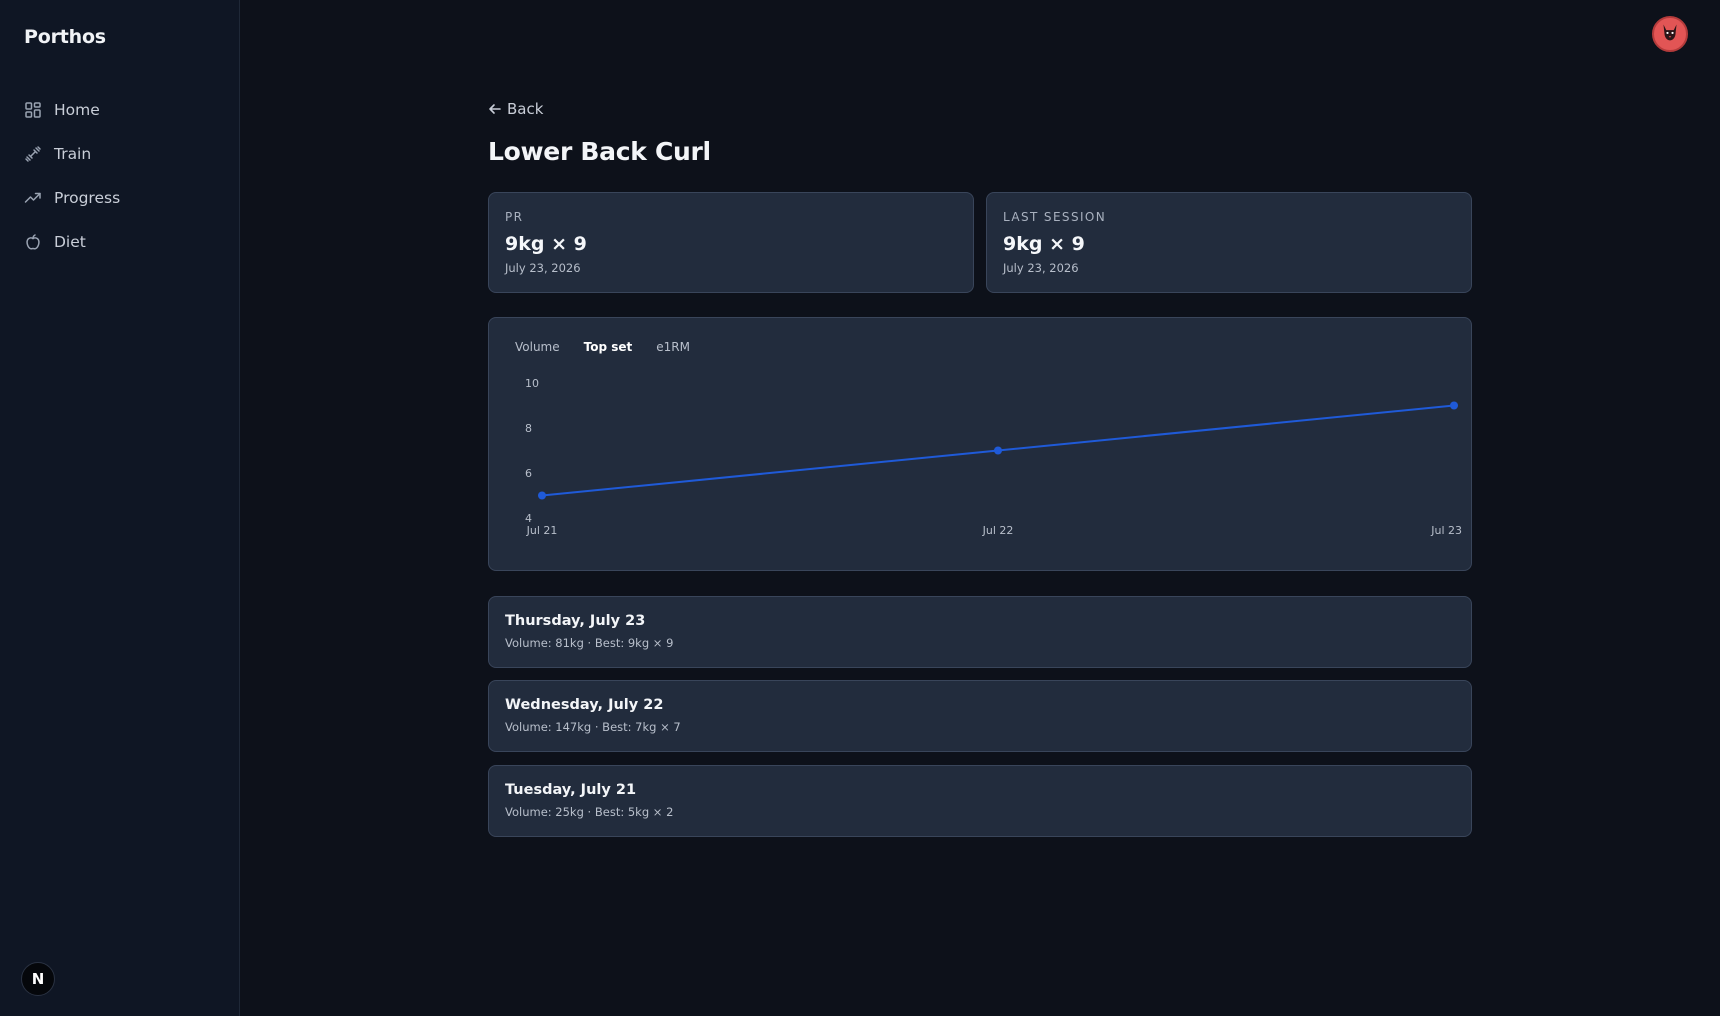 The image size is (1720, 1016). What do you see at coordinates (525, 109) in the screenshot?
I see `back-label: Back` at bounding box center [525, 109].